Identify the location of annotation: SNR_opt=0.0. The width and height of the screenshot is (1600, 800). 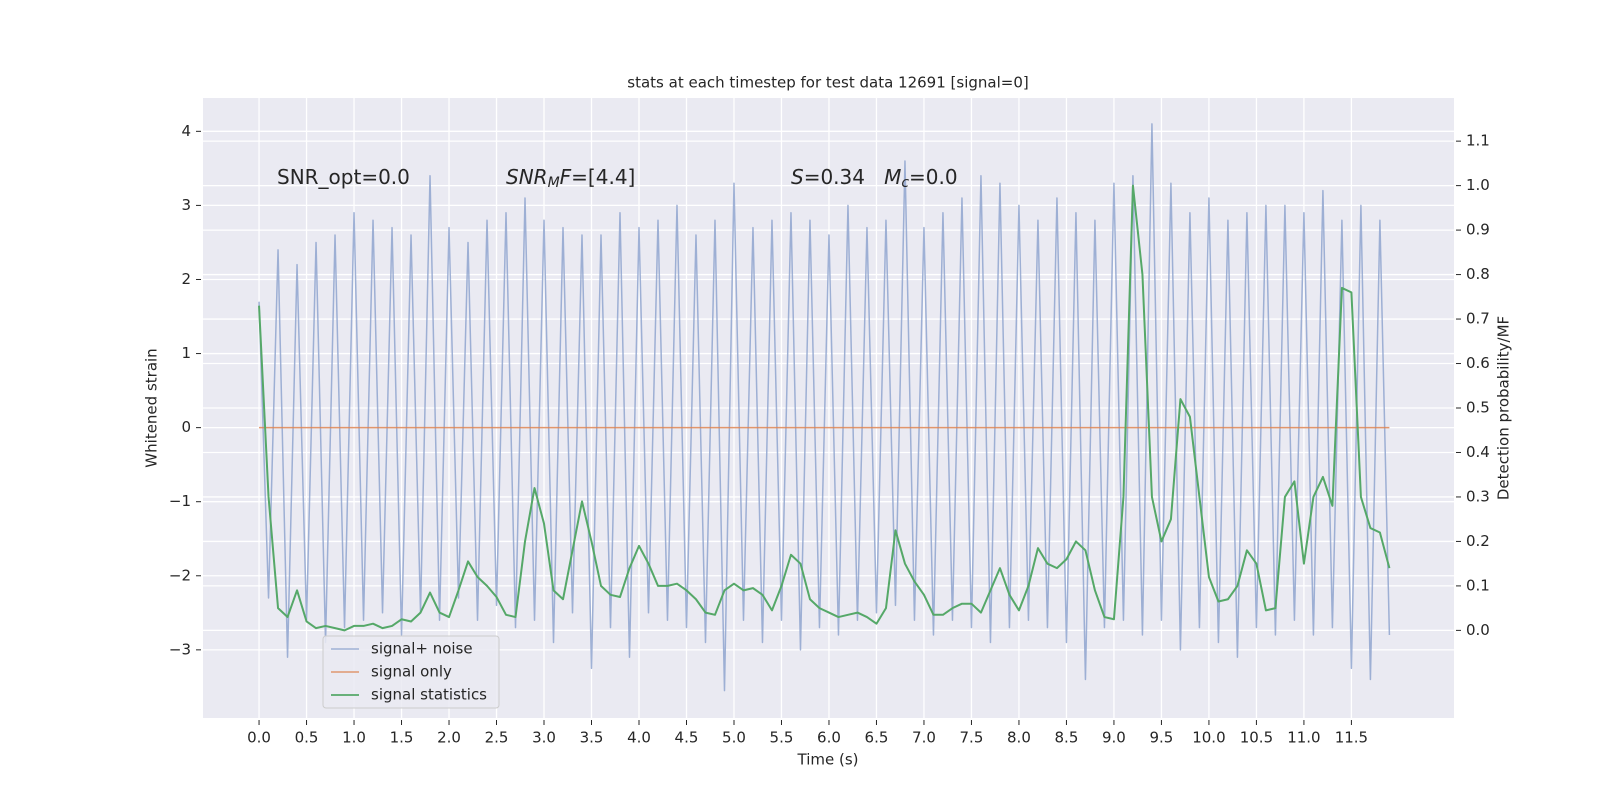
(343, 177).